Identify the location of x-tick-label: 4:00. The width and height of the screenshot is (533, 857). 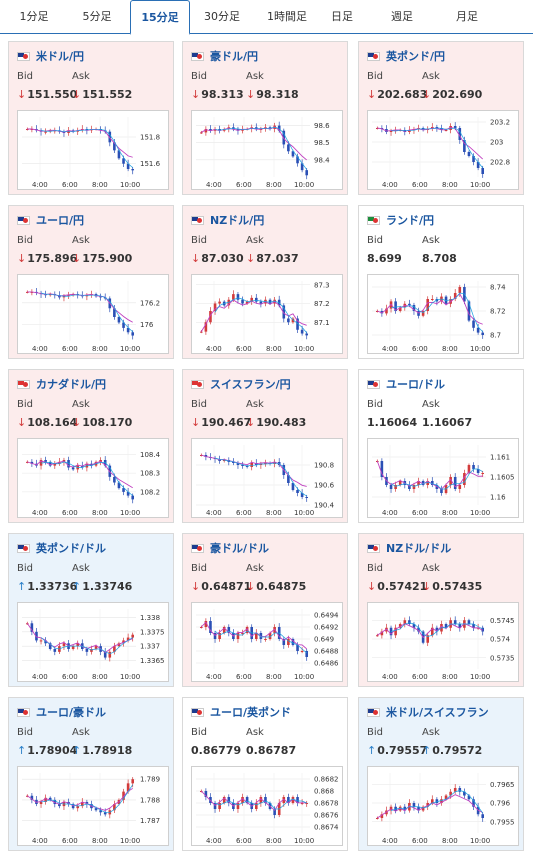
(40, 349).